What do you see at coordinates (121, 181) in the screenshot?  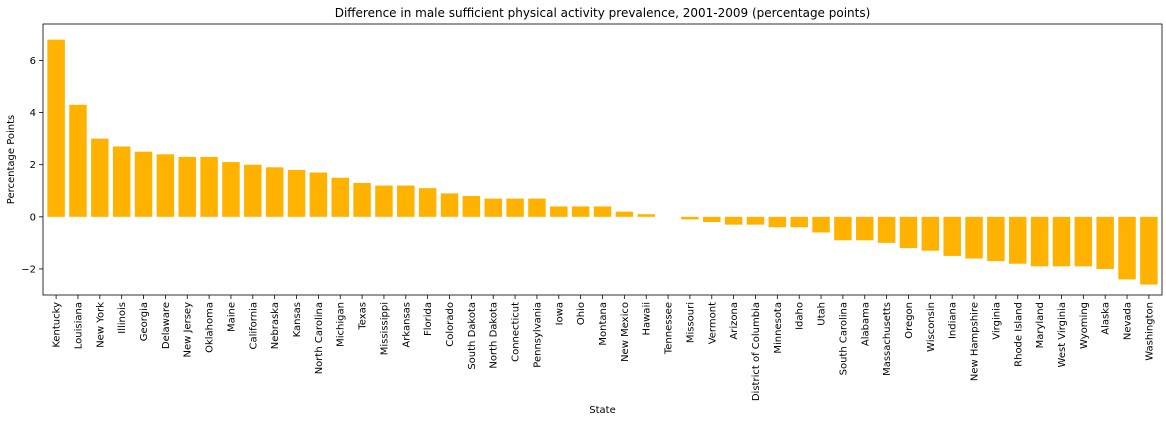 I see `bar-illinois` at bounding box center [121, 181].